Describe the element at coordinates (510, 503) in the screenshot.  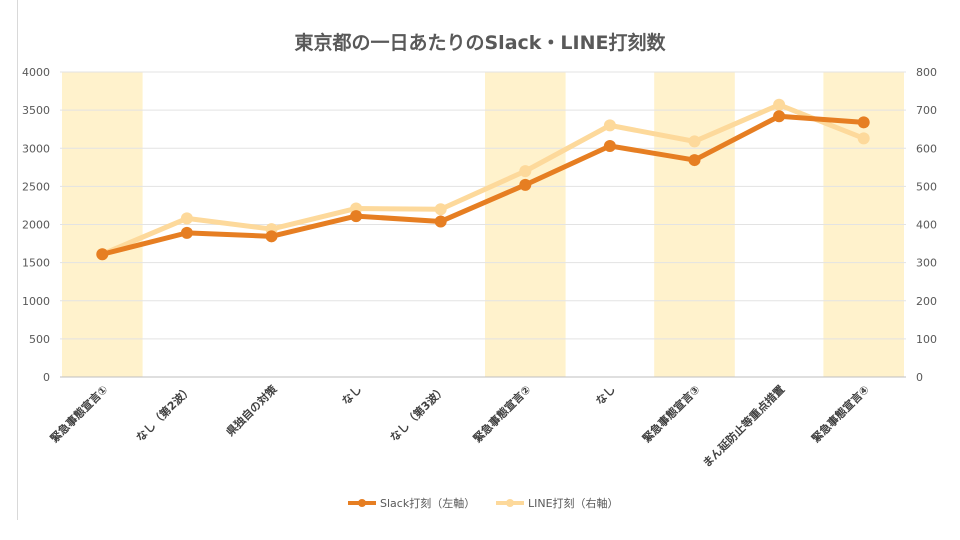
I see `legend-marker-right` at that location.